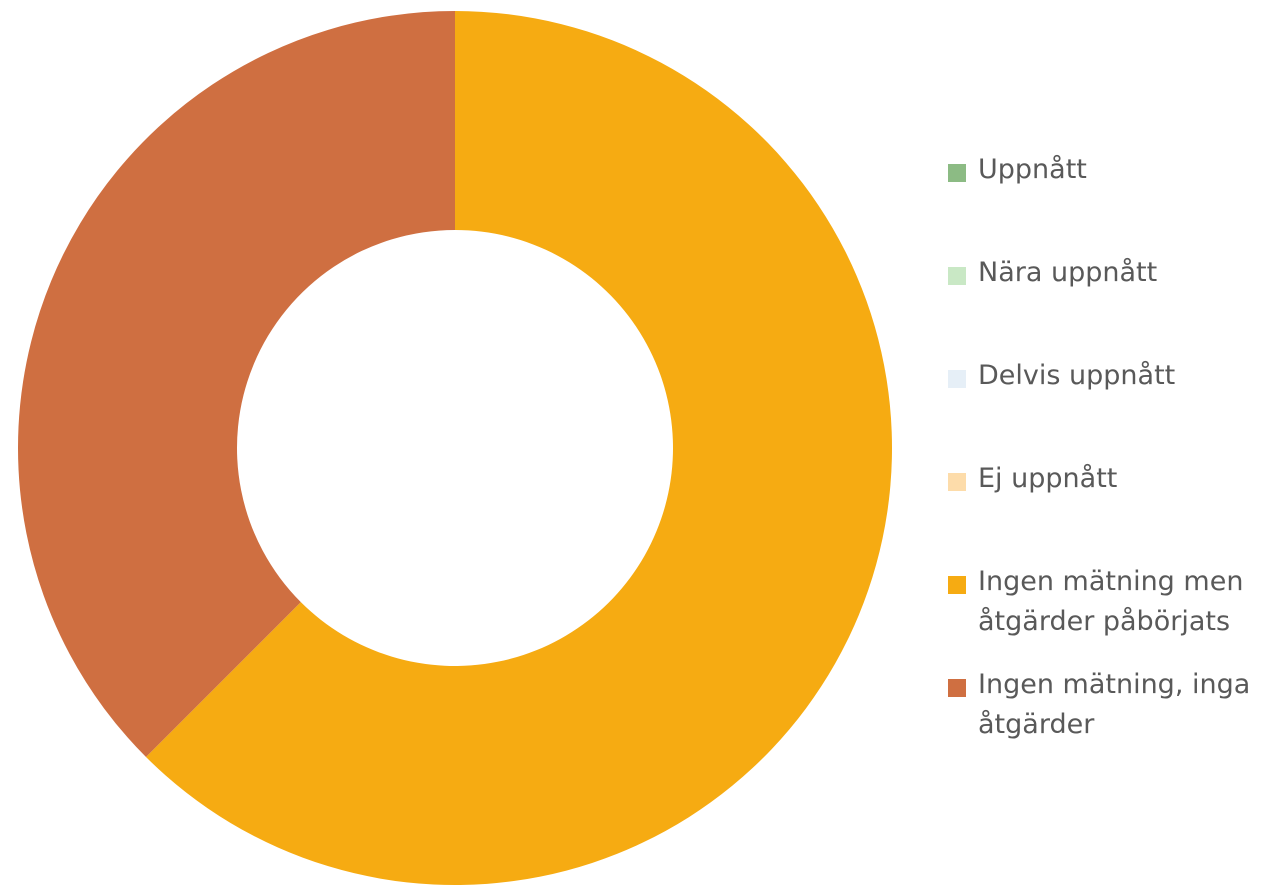  I want to click on legend-item: Nära uppnått, so click(1108, 304).